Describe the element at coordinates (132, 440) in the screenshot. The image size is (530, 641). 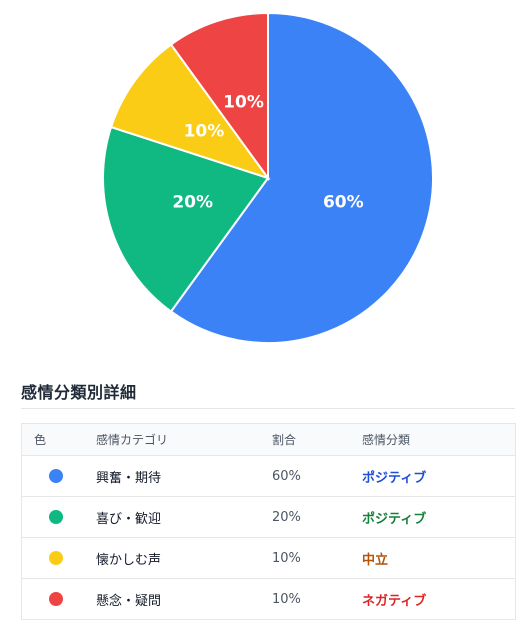
I see `header-category: 感情カテゴリ` at that location.